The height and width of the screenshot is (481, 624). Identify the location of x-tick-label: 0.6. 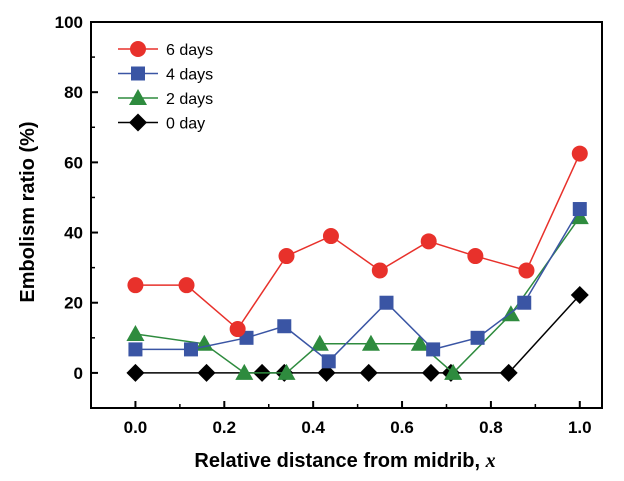
(402, 427).